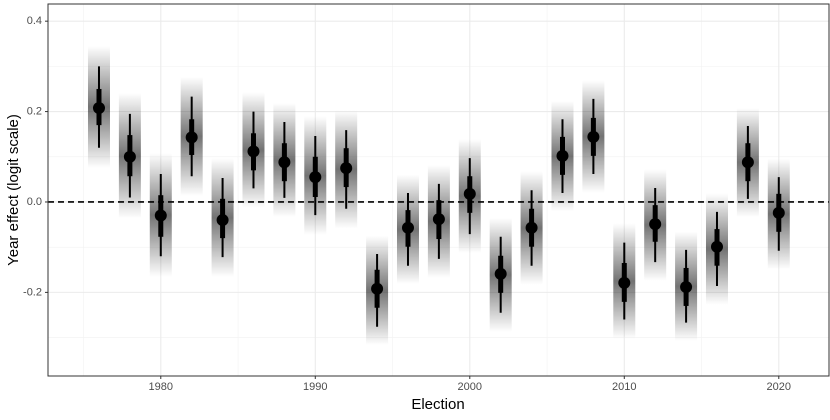 The width and height of the screenshot is (830, 420). What do you see at coordinates (624, 387) in the screenshot?
I see `x-tick-label: 2010` at bounding box center [624, 387].